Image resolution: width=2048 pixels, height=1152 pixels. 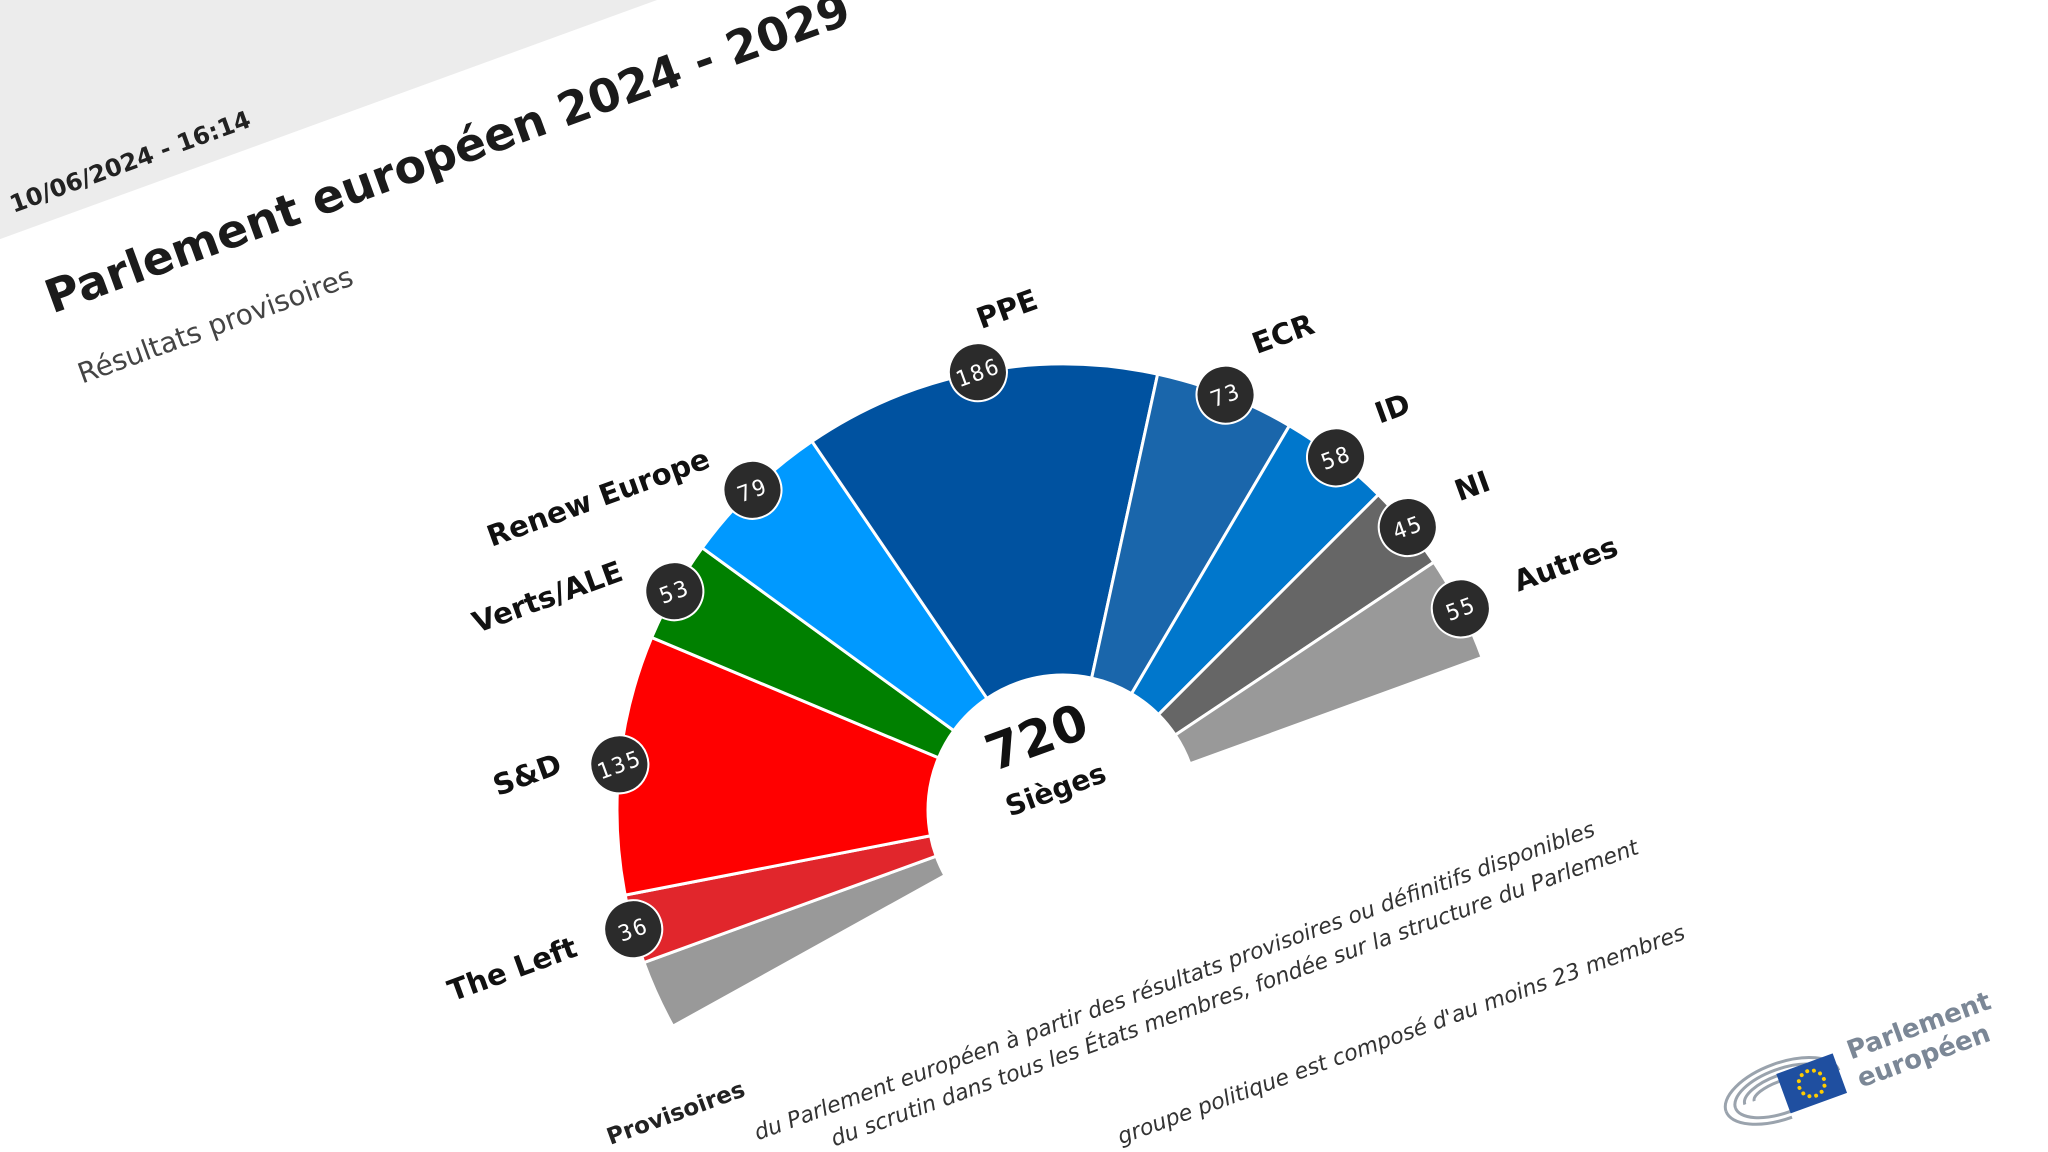 I want to click on footer-heading: Provisoires, so click(x=675, y=1114).